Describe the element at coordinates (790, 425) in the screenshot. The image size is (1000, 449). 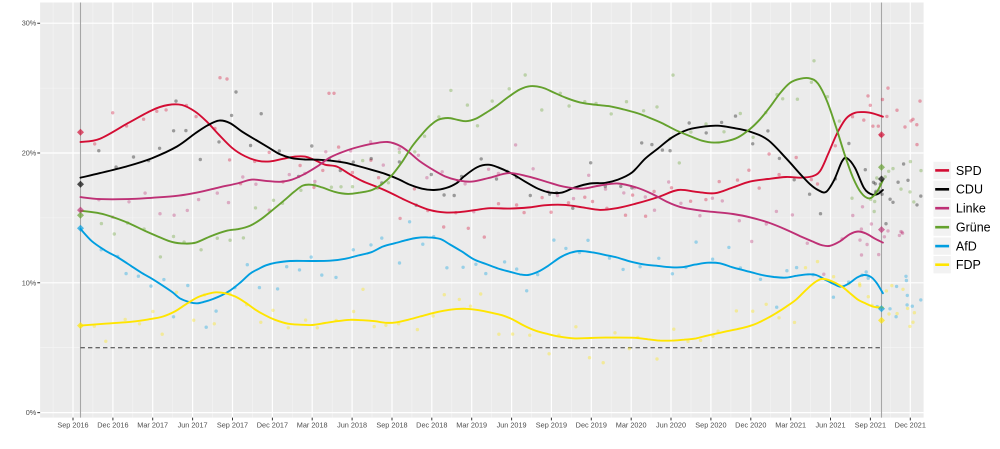
I see `svg-text: Mar 2021` at that location.